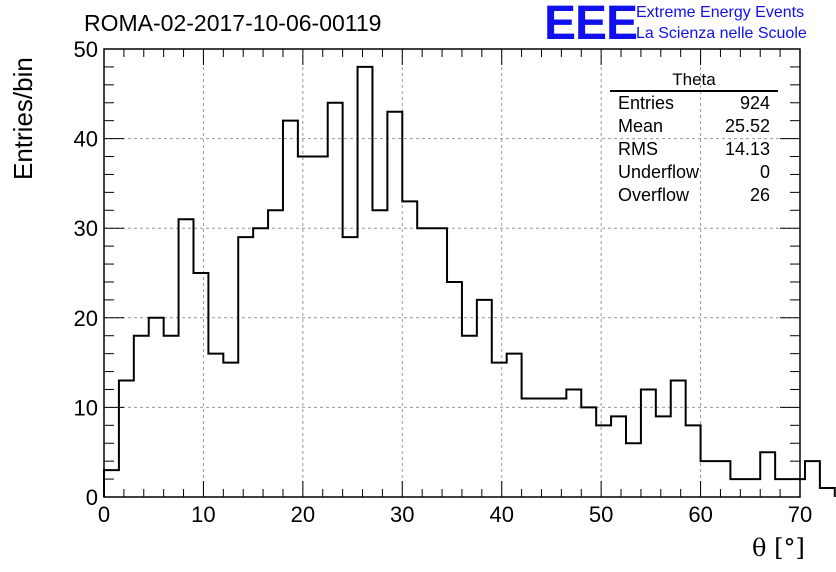 The width and height of the screenshot is (836, 572). Describe the element at coordinates (694, 81) in the screenshot. I see `stats-title: Theta` at that location.